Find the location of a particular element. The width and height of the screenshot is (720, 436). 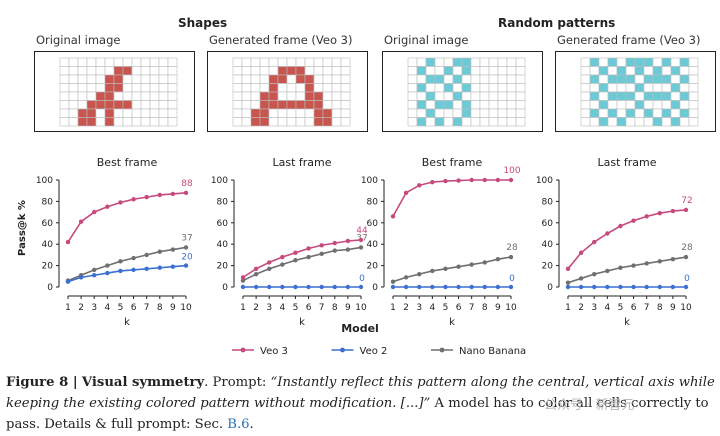

panel-label-patterns-generated: Generated frame (Veo 3) is located at coordinates (629, 40).